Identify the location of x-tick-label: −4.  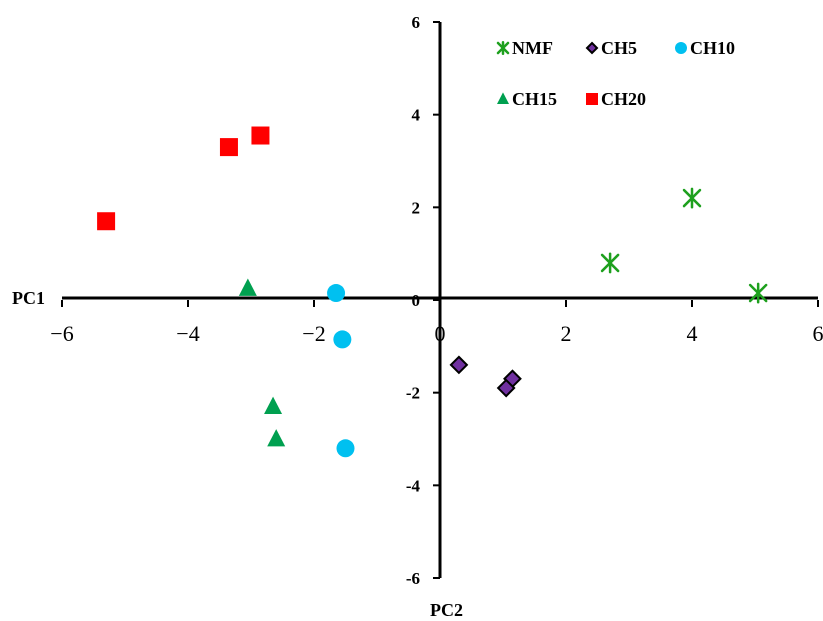
(187, 333).